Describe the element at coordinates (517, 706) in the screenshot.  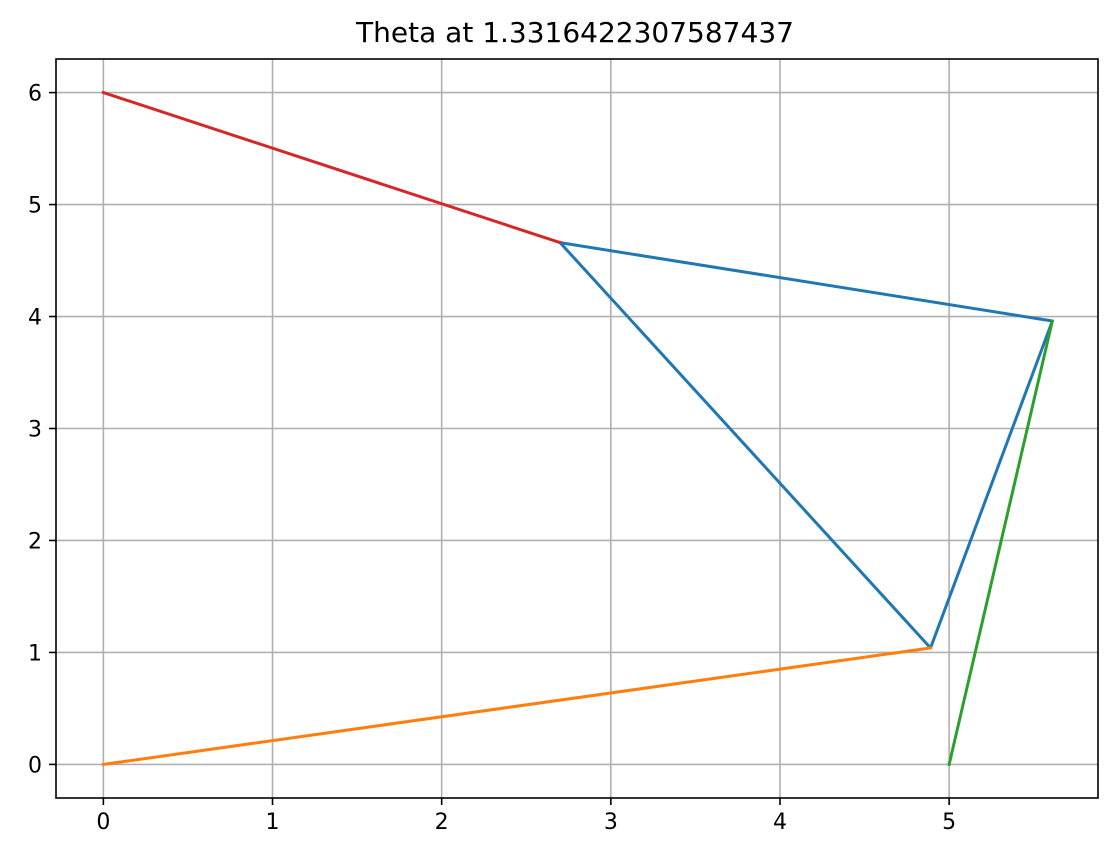
I see `series-link-orange` at that location.